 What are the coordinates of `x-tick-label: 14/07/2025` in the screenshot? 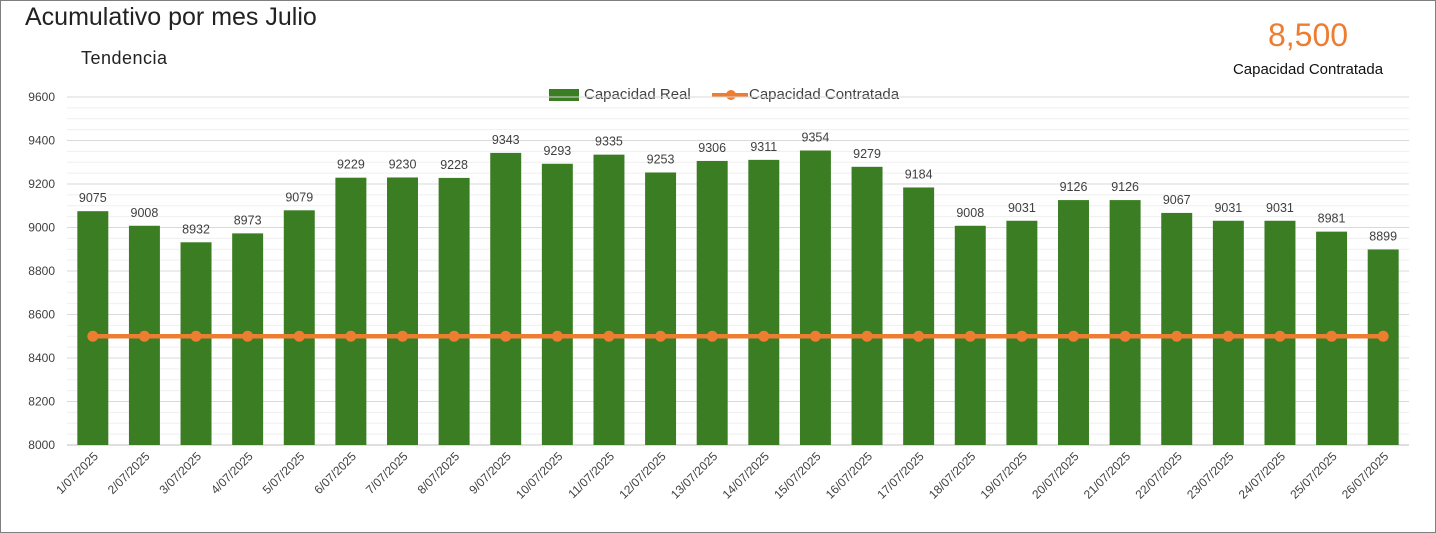 It's located at (746, 475).